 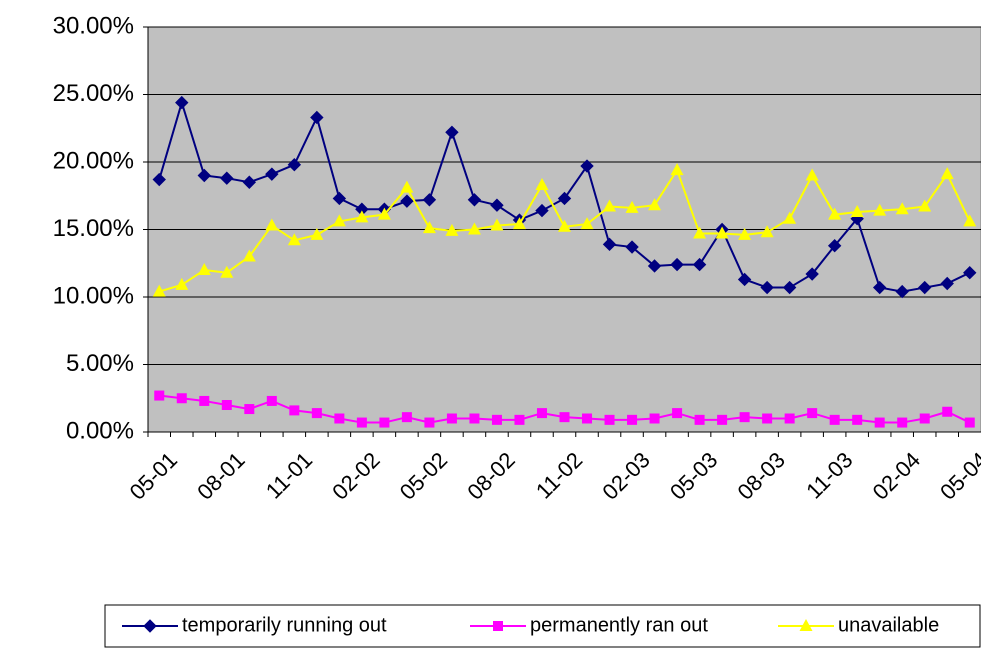 I want to click on x-tick-label: 05-01, so click(x=153, y=475).